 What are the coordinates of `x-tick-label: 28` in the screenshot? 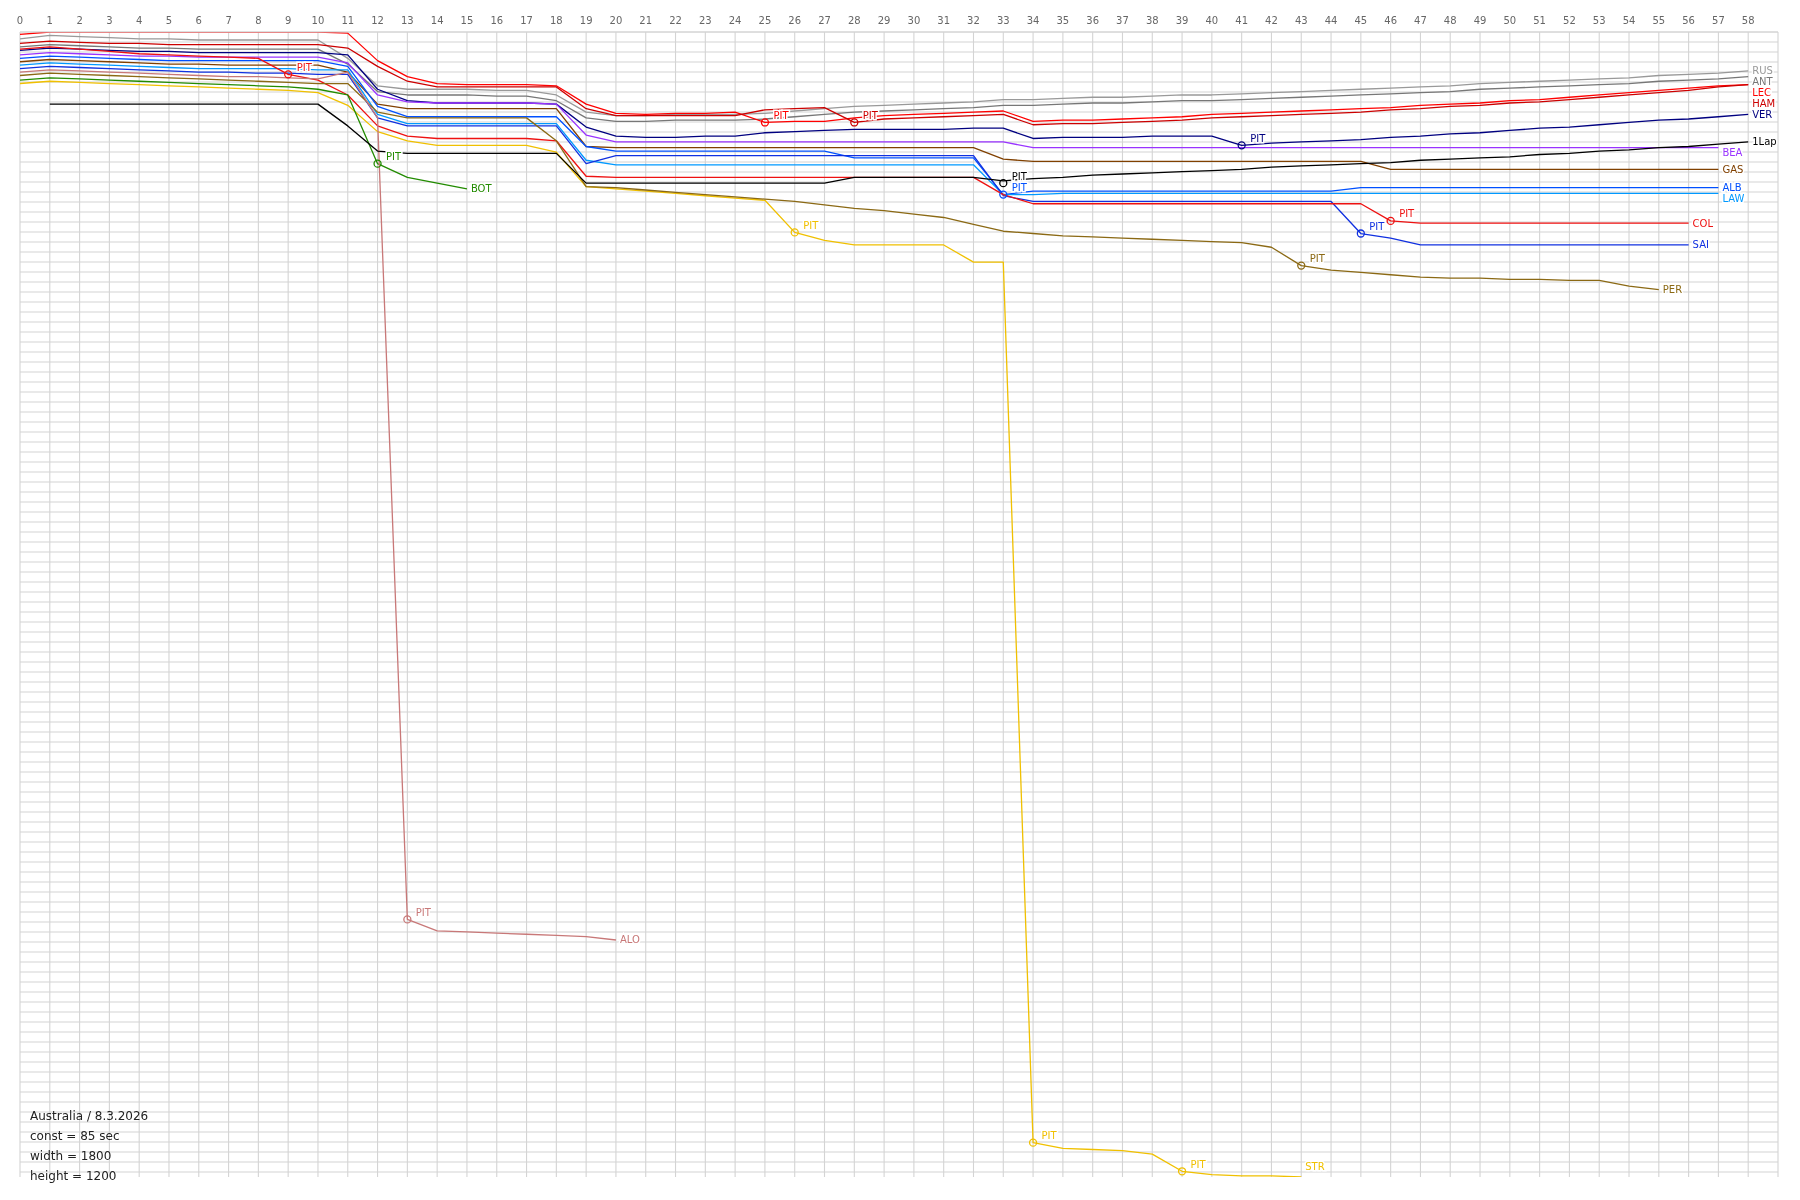 It's located at (854, 20).